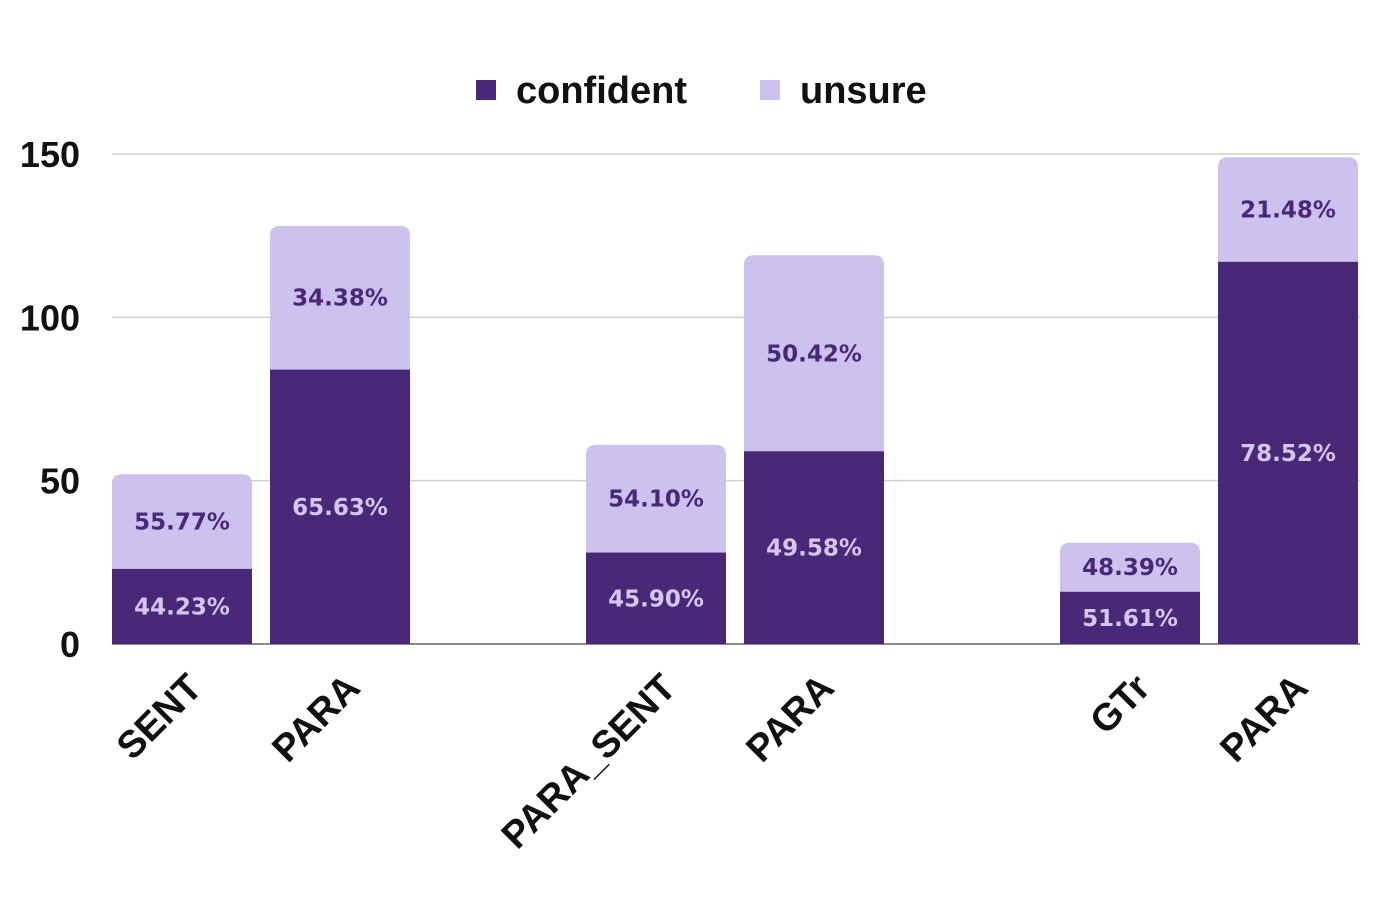 The width and height of the screenshot is (1373, 910). Describe the element at coordinates (589, 762) in the screenshot. I see `category-label-2: PARA_SENT` at that location.